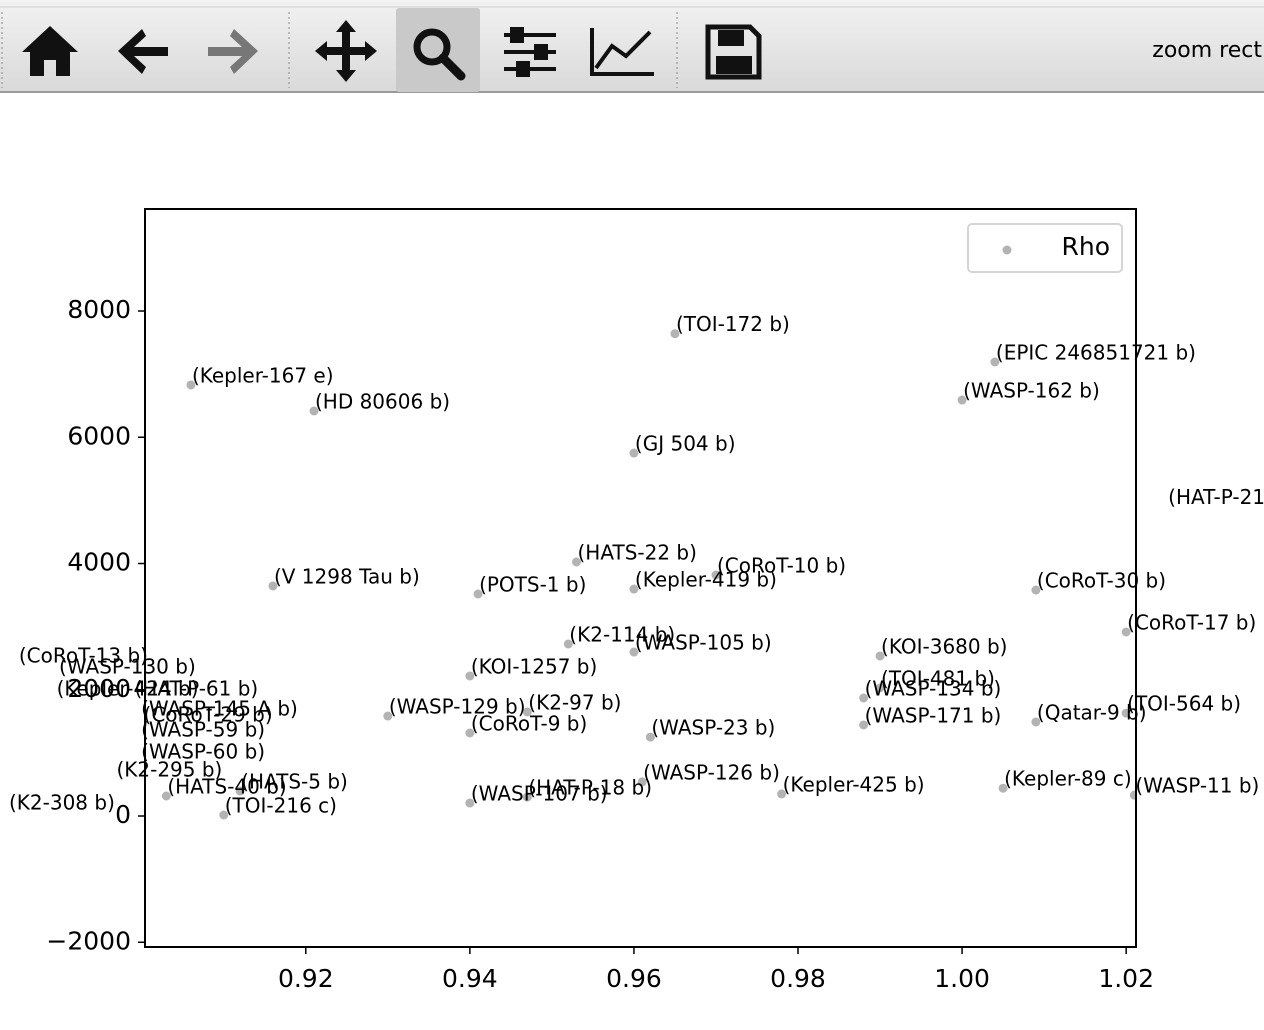 Image resolution: width=1264 pixels, height=1030 pixels. What do you see at coordinates (203, 730) in the screenshot?
I see `point-annotation: (WASP-59 b)` at bounding box center [203, 730].